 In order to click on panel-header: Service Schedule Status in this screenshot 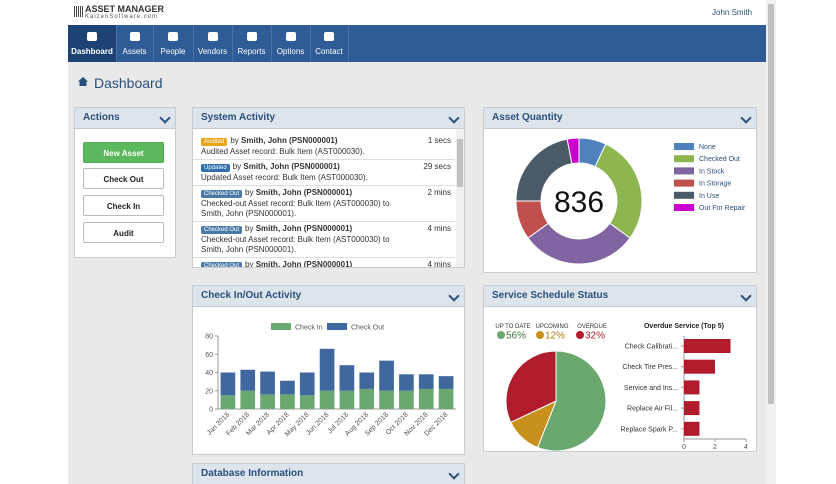, I will do `click(620, 296)`.